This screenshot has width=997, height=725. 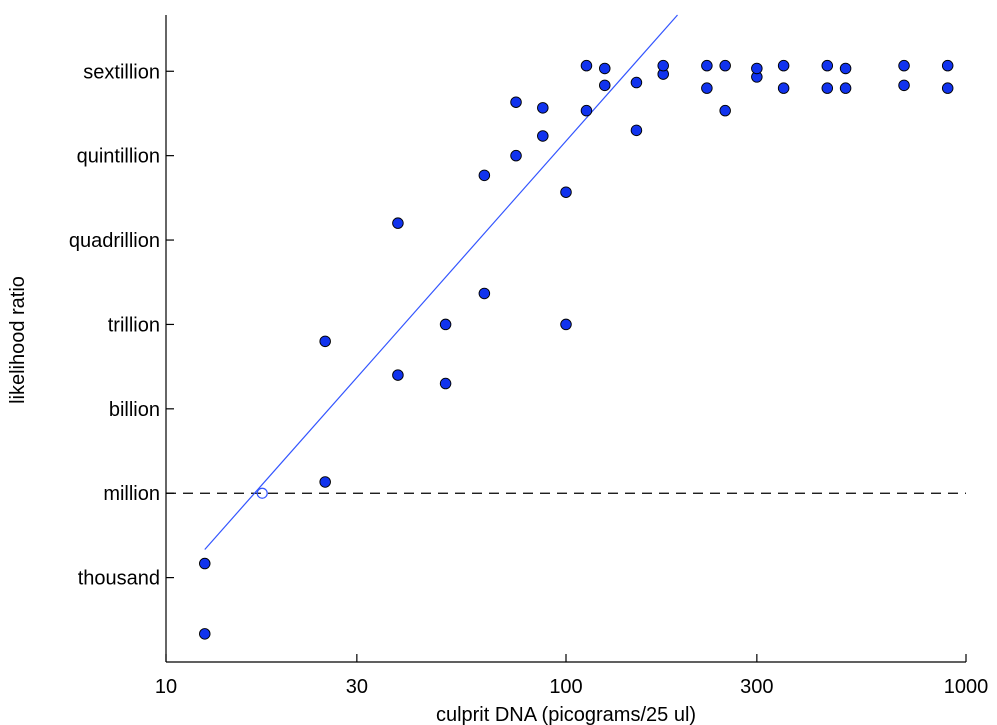 What do you see at coordinates (262, 493) in the screenshot?
I see `intersection-marker` at bounding box center [262, 493].